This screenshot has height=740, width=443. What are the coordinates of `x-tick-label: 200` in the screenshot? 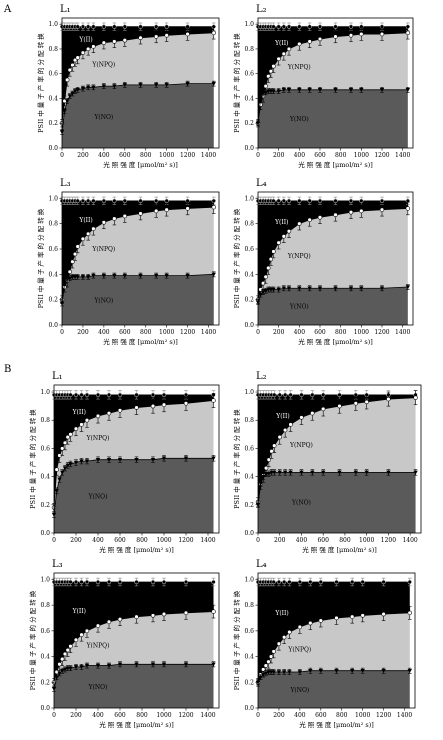 It's located at (279, 332).